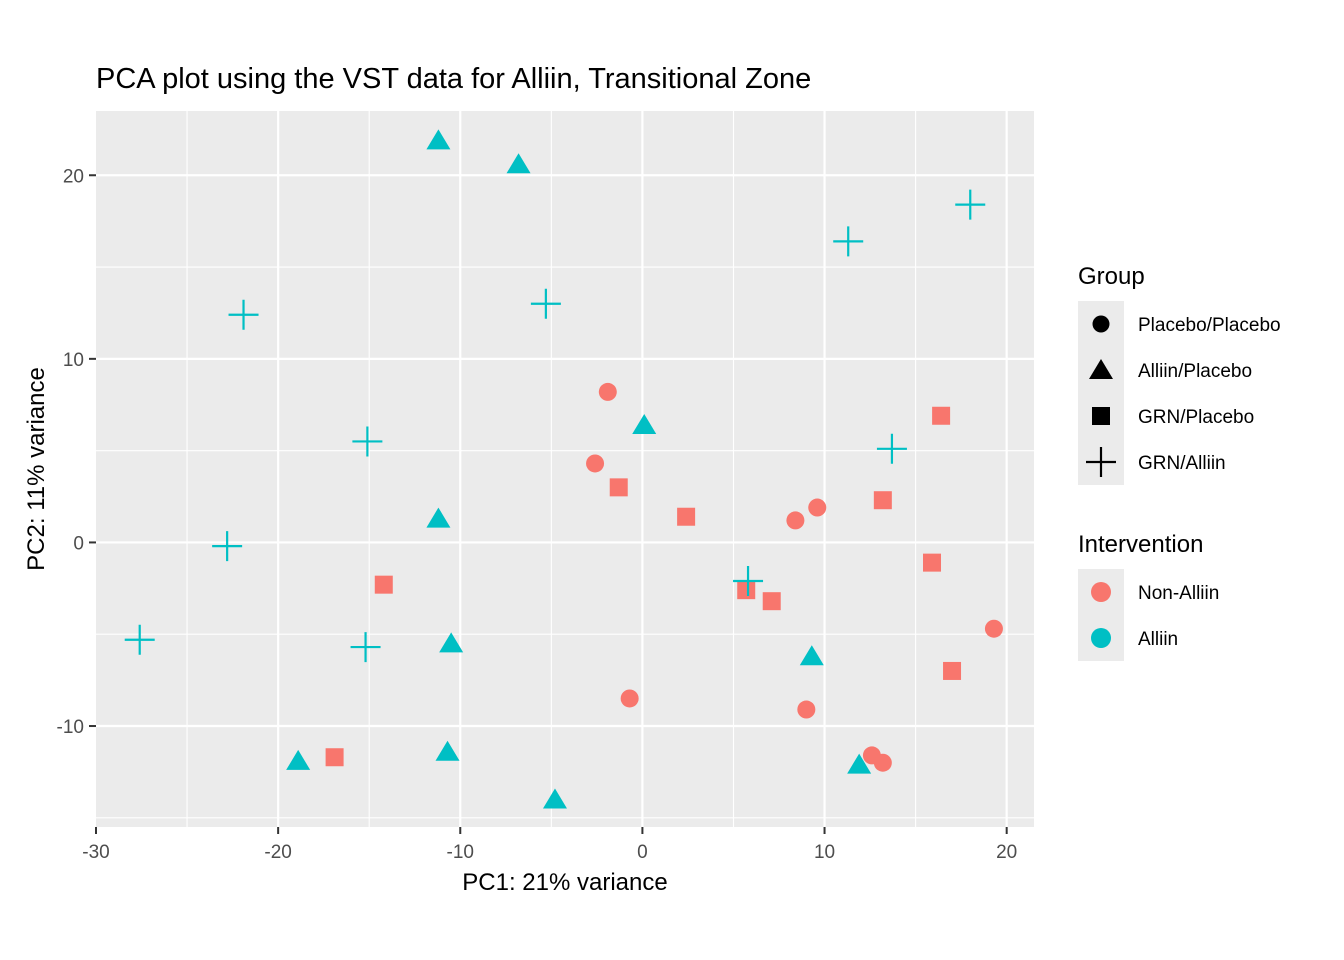  What do you see at coordinates (95, 852) in the screenshot?
I see `x-tick-label: -30` at bounding box center [95, 852].